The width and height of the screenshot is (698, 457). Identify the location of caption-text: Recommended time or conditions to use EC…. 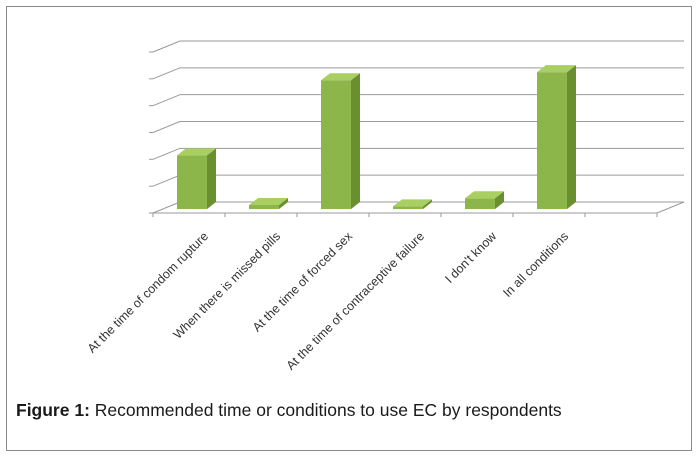
(325, 410).